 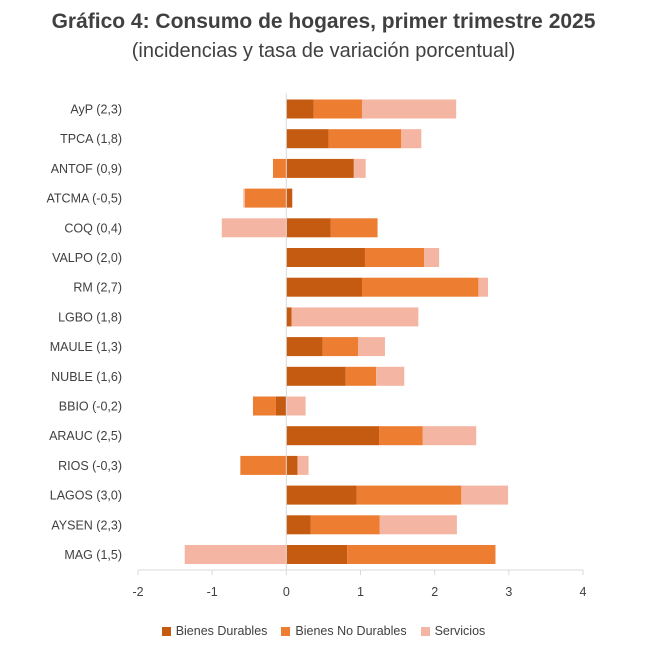 I want to click on category-label: LAGOS (3,0), so click(x=86, y=496).